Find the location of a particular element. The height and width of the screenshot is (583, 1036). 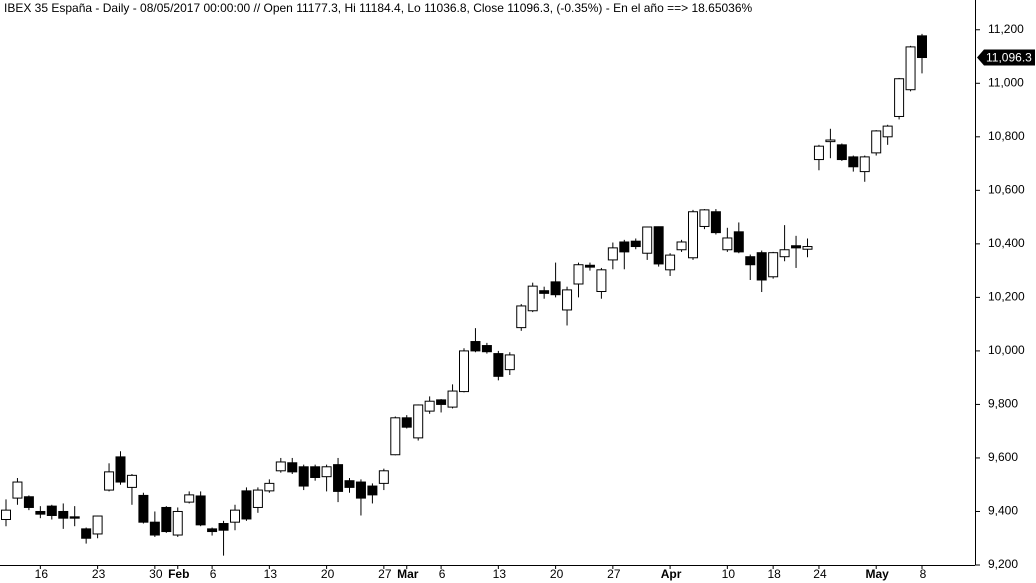

y-tick-label: 10,200 is located at coordinates (1006, 297).